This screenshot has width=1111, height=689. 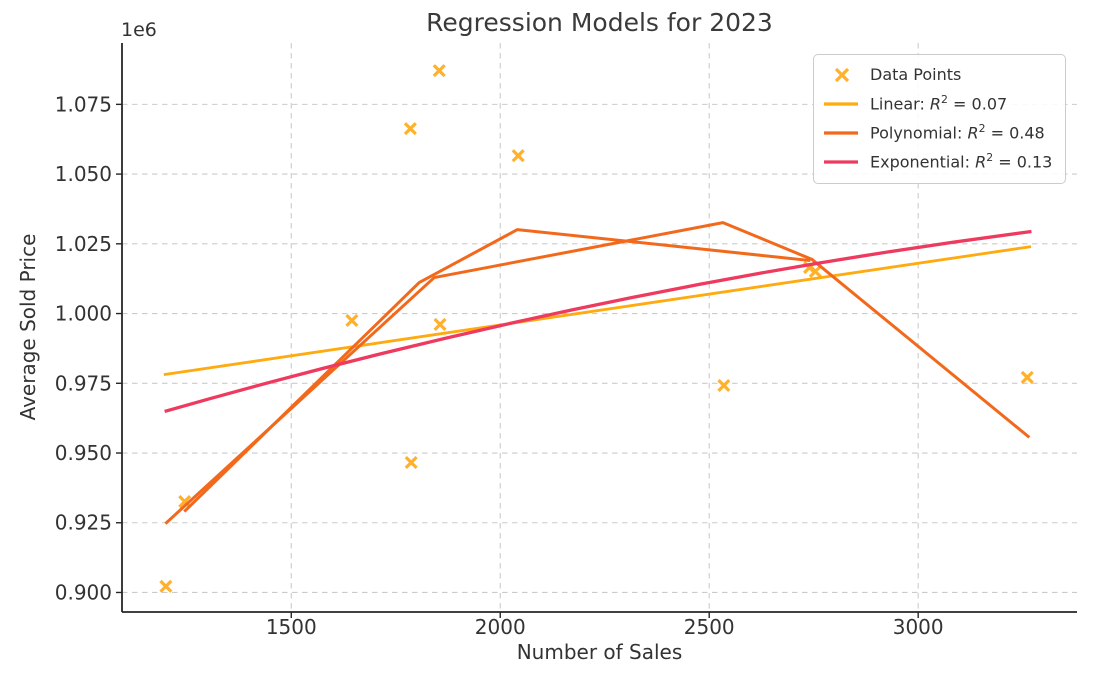 What do you see at coordinates (961, 161) in the screenshot?
I see `legend-label-exponential: Exponential: R2 = 0.13` at bounding box center [961, 161].